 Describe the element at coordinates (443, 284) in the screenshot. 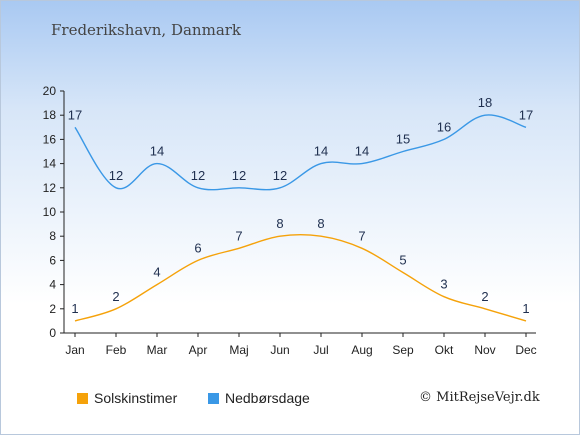

I see `data-label-sunshine: 3` at that location.